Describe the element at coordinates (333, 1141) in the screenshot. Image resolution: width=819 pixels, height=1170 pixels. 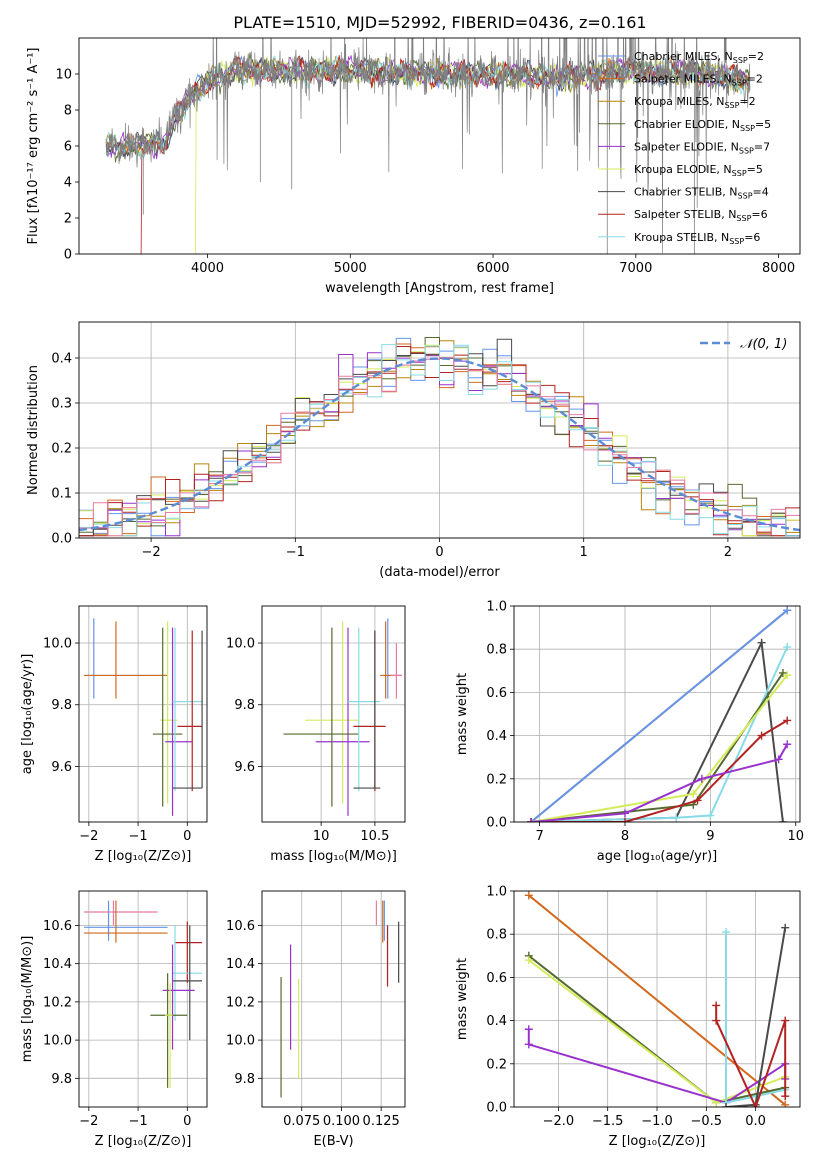
I see `x-axis-label: E(B-V)` at that location.